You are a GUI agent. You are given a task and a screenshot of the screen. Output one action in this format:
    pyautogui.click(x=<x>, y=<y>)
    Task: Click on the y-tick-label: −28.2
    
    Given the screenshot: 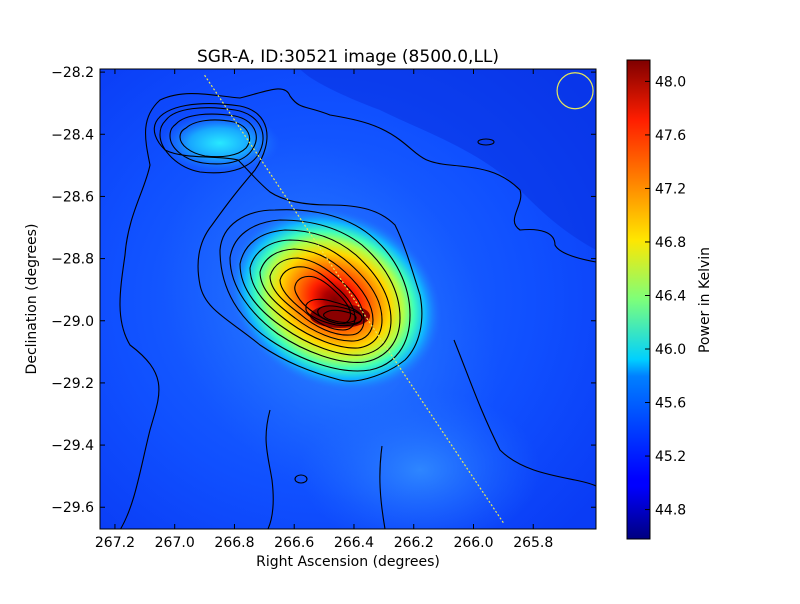 What is the action you would take?
    pyautogui.click(x=72, y=73)
    